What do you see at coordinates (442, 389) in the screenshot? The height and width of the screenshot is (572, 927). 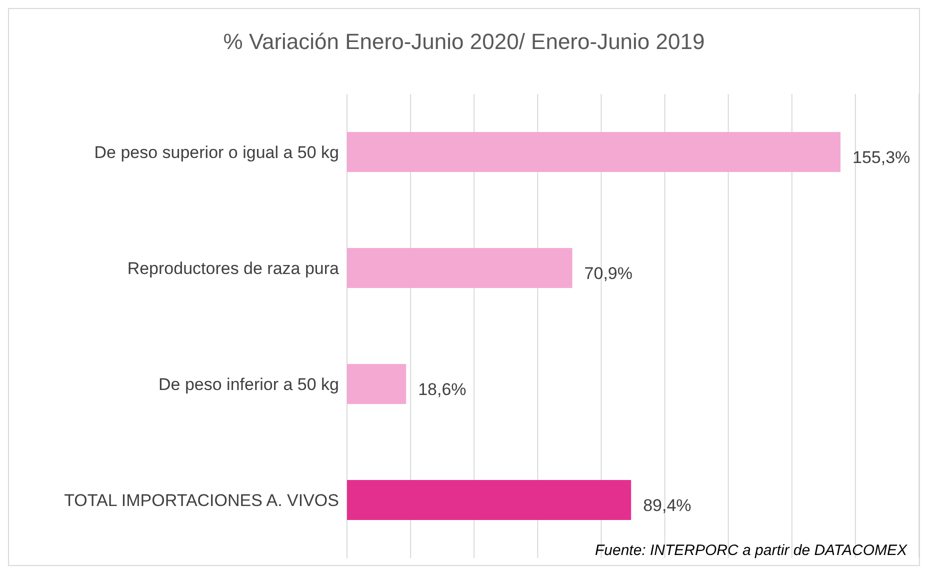 I see `data-label: 18,6%` at bounding box center [442, 389].